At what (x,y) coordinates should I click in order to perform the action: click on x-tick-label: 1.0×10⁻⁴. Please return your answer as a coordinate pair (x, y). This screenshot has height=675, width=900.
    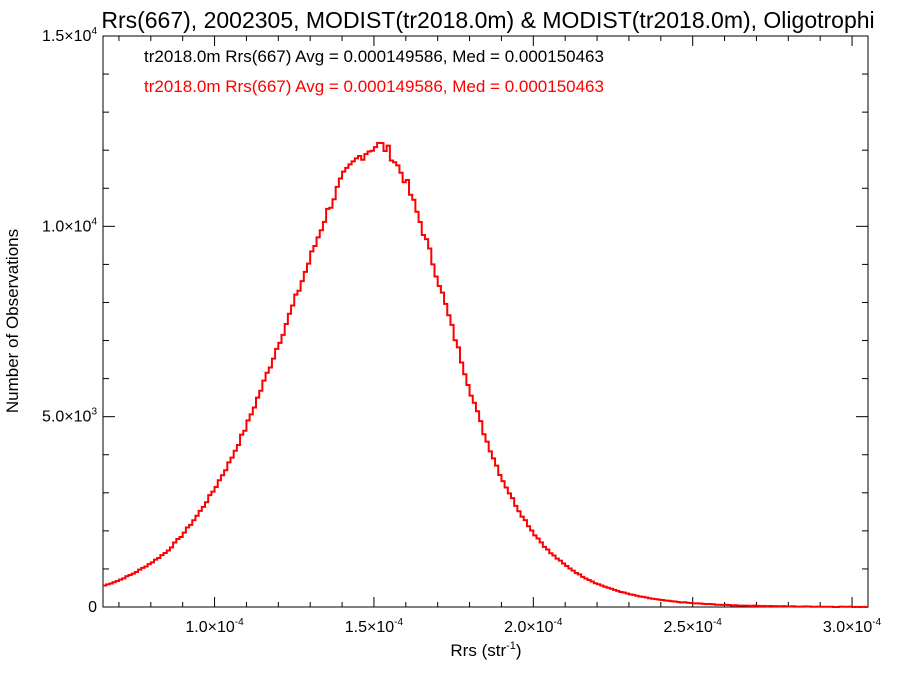
    Looking at the image, I should click on (214, 626).